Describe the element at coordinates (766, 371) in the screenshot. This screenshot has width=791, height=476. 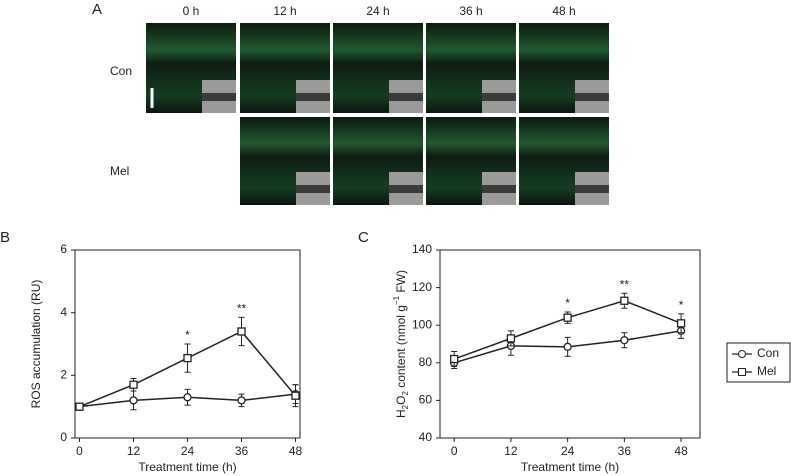
I see `legend-label: Mel` at that location.